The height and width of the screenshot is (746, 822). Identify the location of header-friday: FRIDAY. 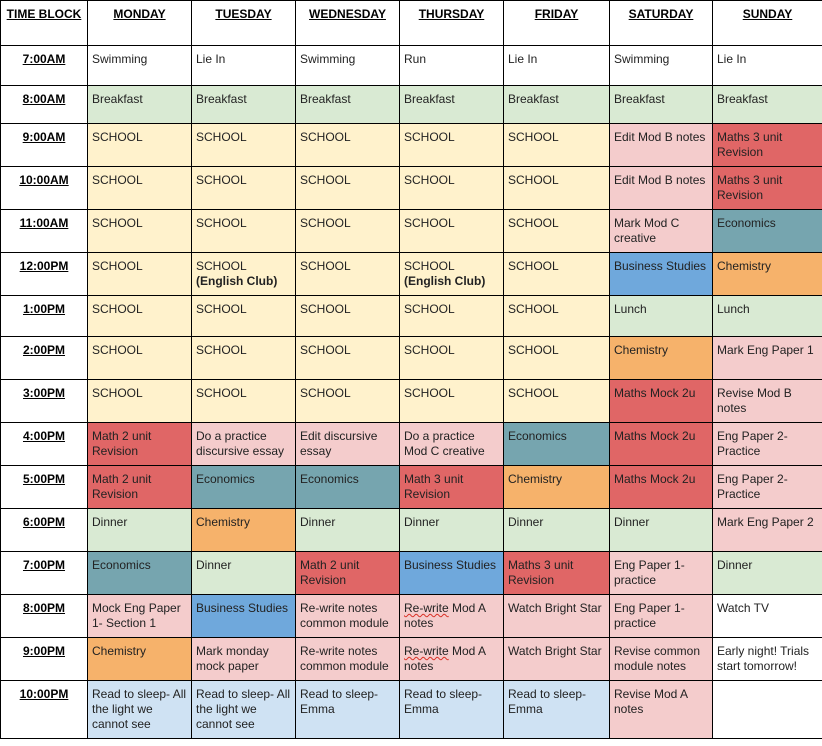
(556, 23).